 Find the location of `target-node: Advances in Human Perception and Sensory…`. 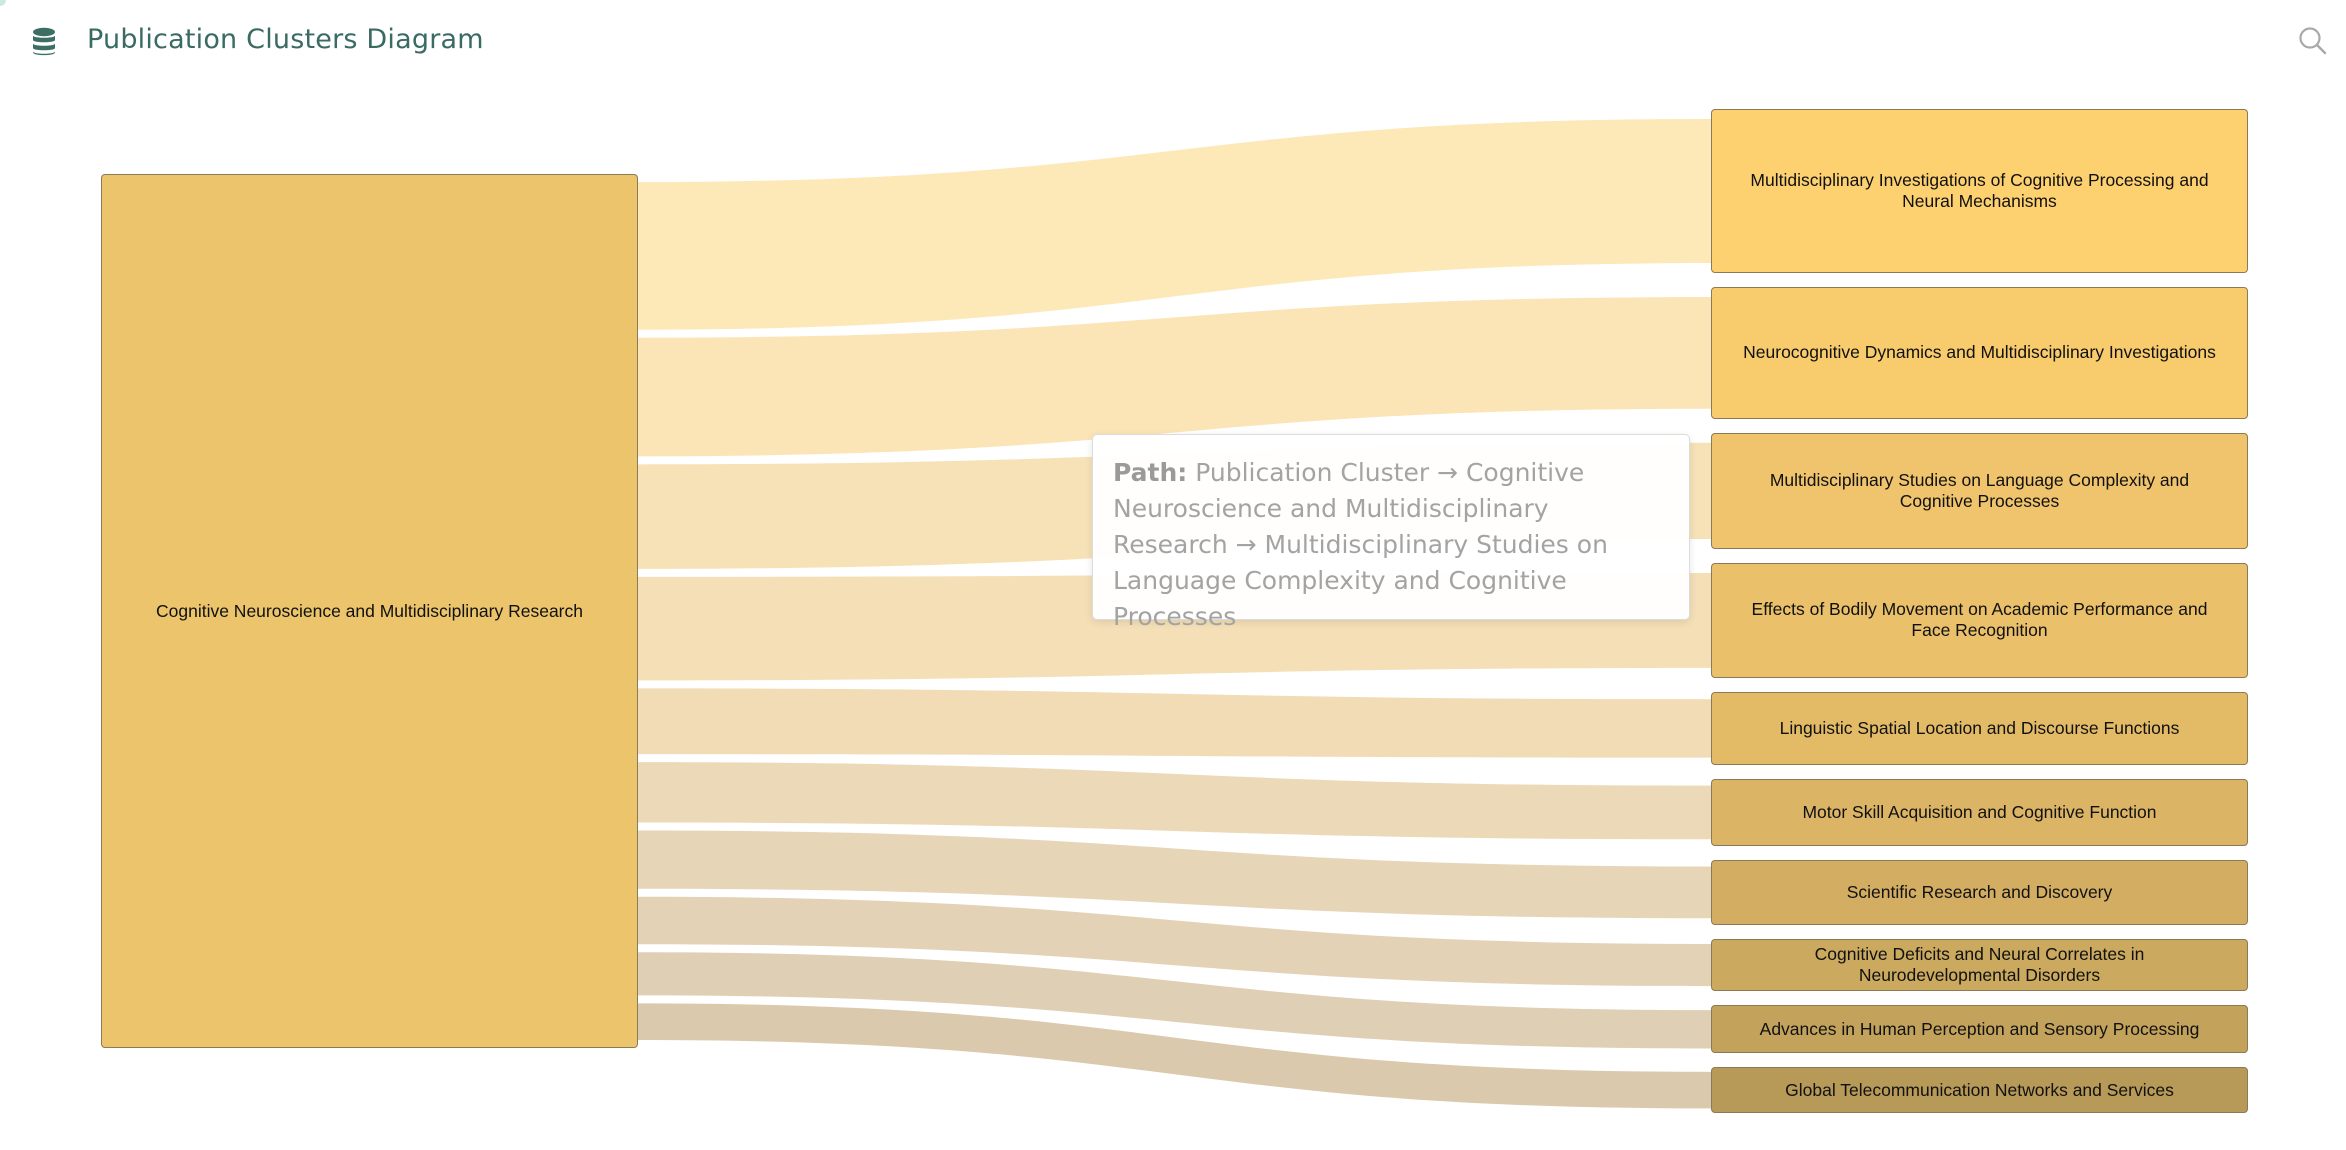

target-node: Advances in Human Perception and Sensory… is located at coordinates (1979, 1029).